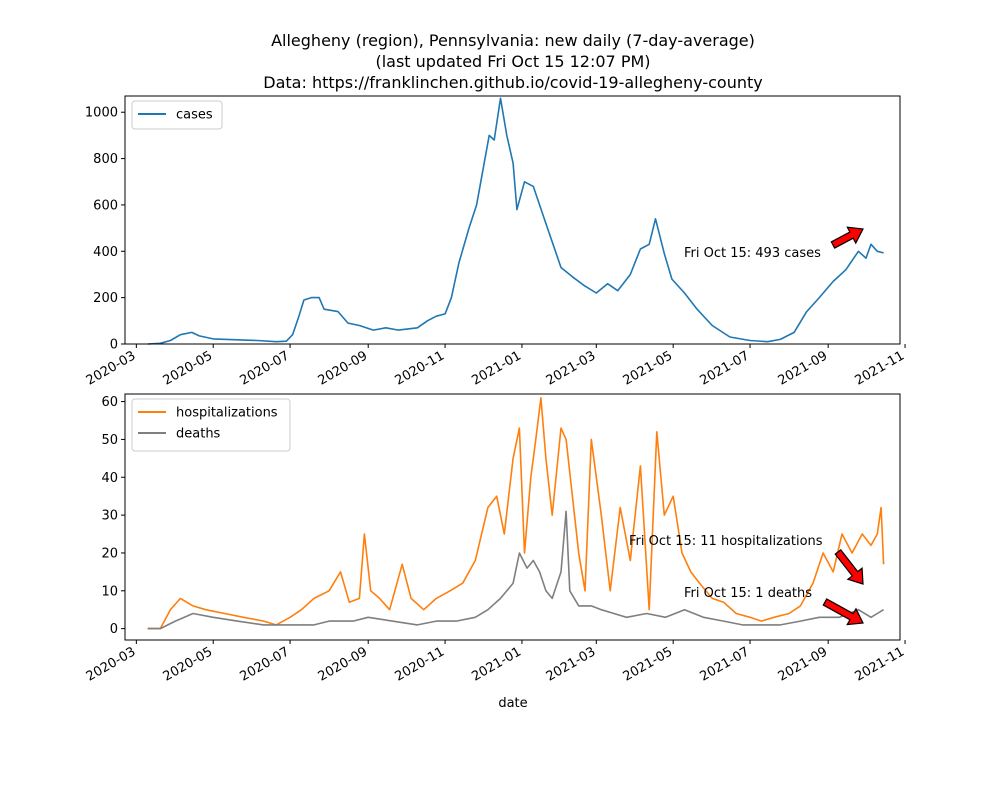 The height and width of the screenshot is (800, 1000). What do you see at coordinates (109, 553) in the screenshot?
I see `y-tick-label: 20` at bounding box center [109, 553].